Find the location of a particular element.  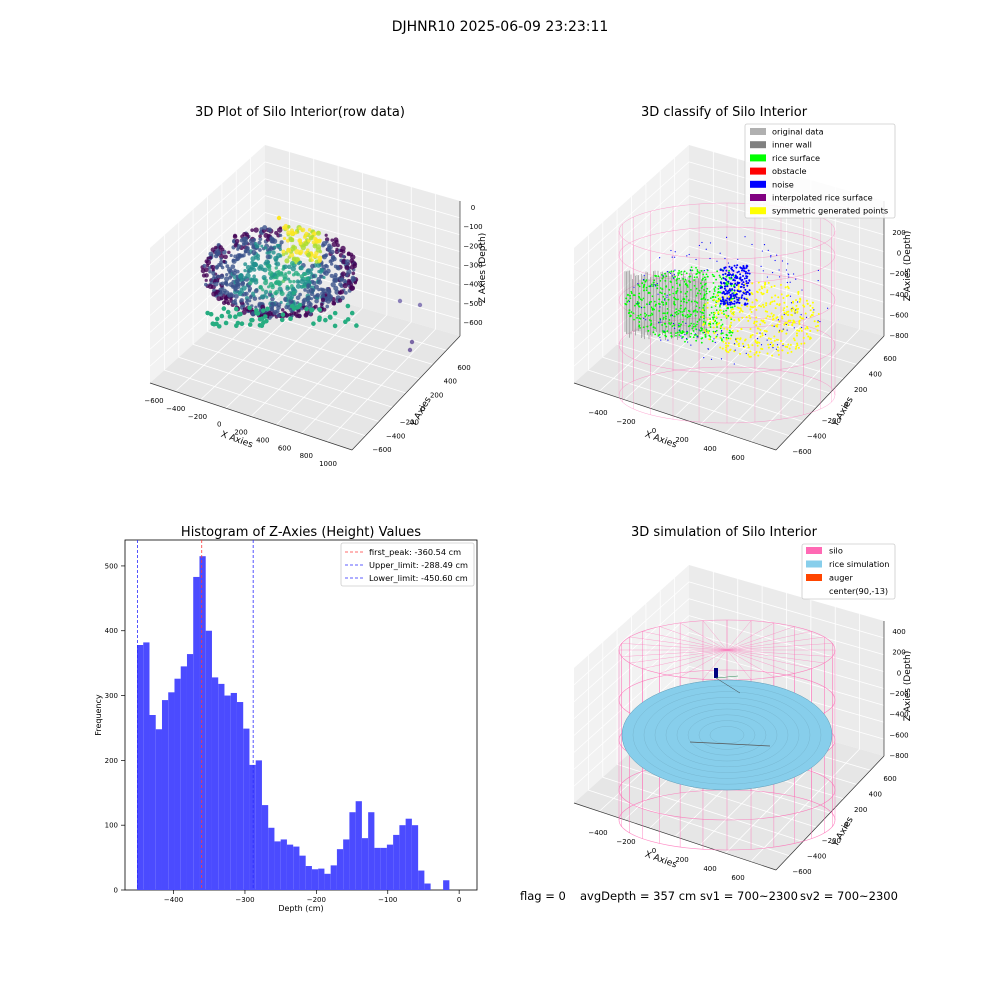

ytick-raw: 600 is located at coordinates (463, 368).